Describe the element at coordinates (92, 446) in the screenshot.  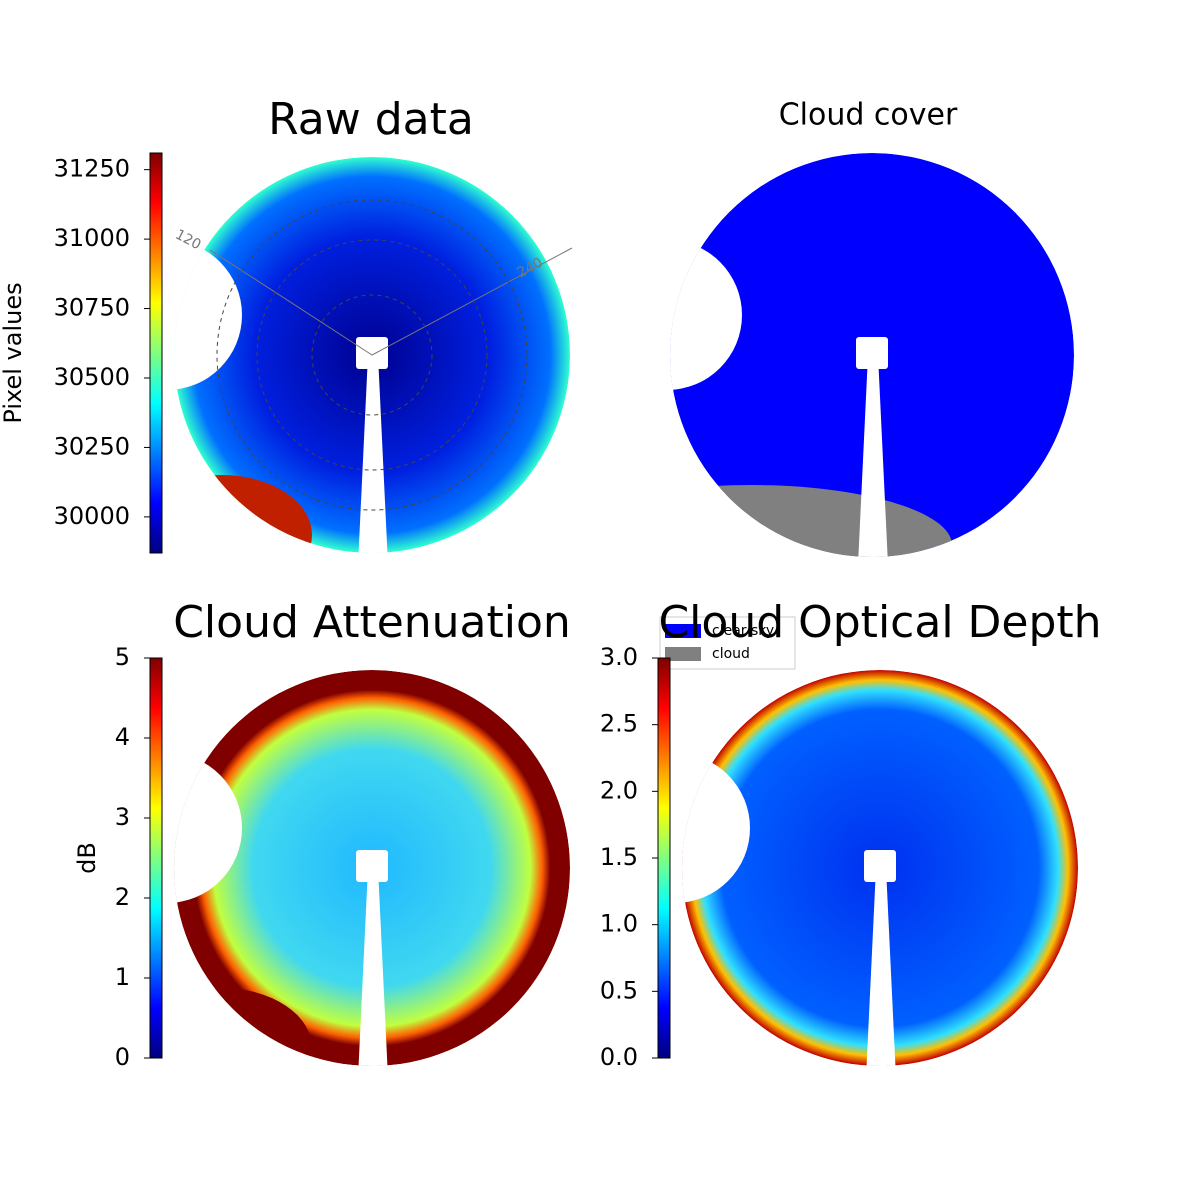
I see `colorbar-tick-label: 30250` at that location.